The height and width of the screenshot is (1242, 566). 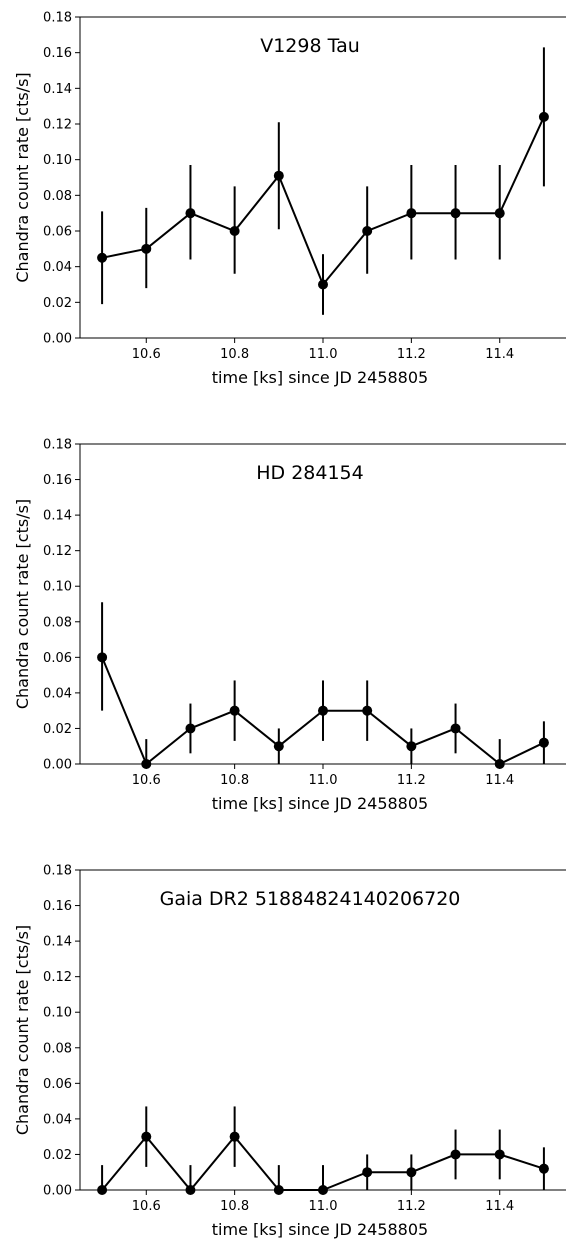 What do you see at coordinates (310, 899) in the screenshot?
I see `panel-title: Gaia DR2 51884824140206720` at bounding box center [310, 899].